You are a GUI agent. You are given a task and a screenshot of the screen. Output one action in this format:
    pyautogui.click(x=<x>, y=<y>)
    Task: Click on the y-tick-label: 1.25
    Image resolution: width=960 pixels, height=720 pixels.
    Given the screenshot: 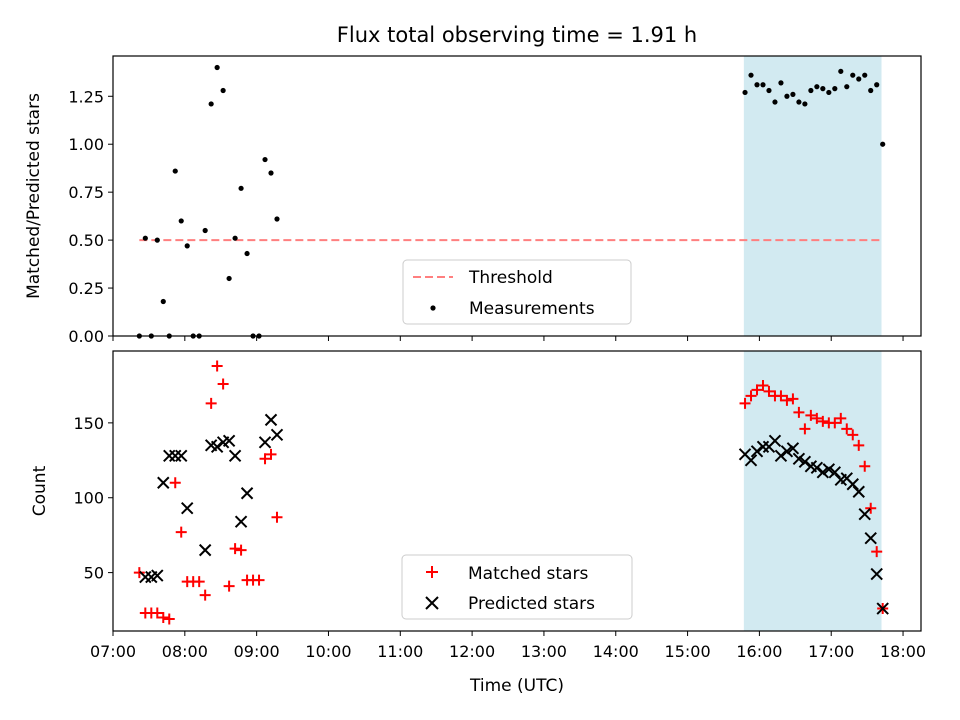 What is the action you would take?
    pyautogui.click(x=86, y=96)
    